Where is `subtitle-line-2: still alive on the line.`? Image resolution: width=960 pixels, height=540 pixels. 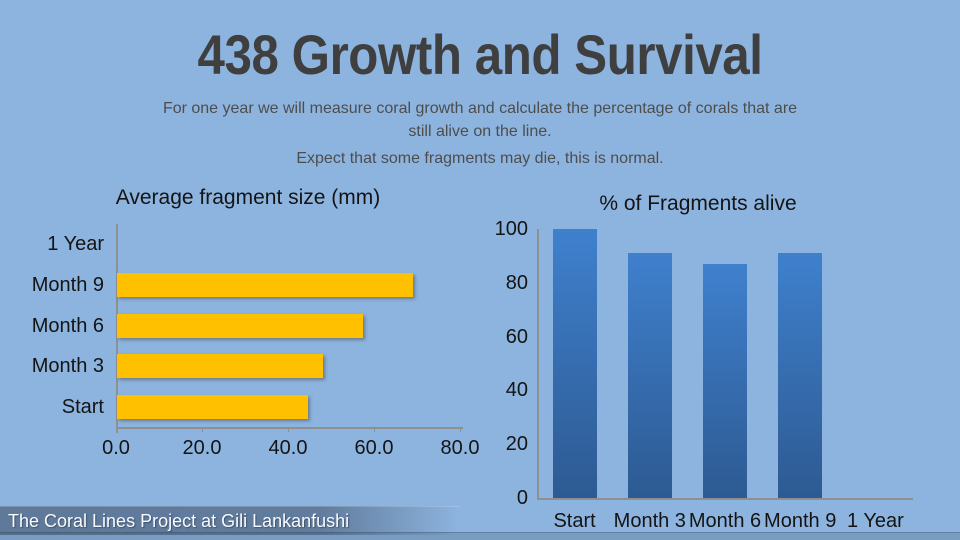
subtitle-line-2: still alive on the line. is located at coordinates (480, 131).